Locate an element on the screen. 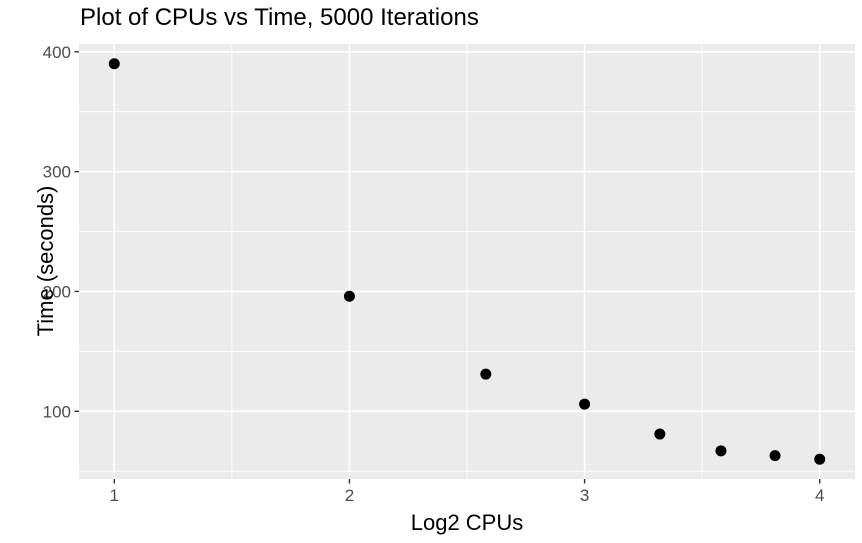  y-tick-label: 300 is located at coordinates (57, 172).